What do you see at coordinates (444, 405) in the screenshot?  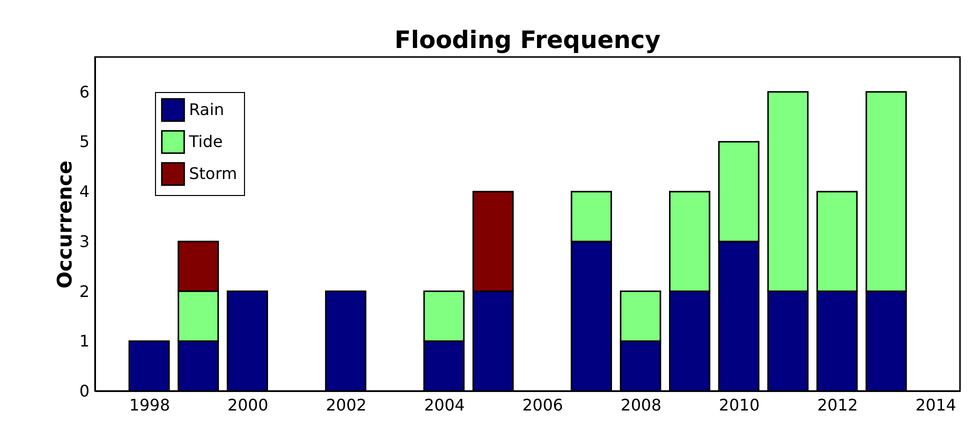 I see `x-tick-label: 2004` at bounding box center [444, 405].